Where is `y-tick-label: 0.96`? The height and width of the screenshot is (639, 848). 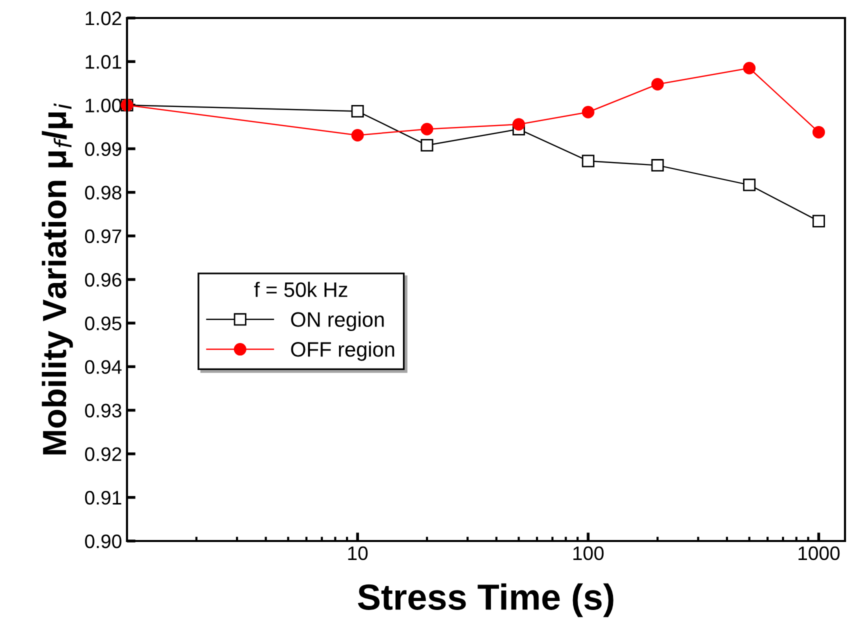
y-tick-label: 0.96 is located at coordinates (103, 279).